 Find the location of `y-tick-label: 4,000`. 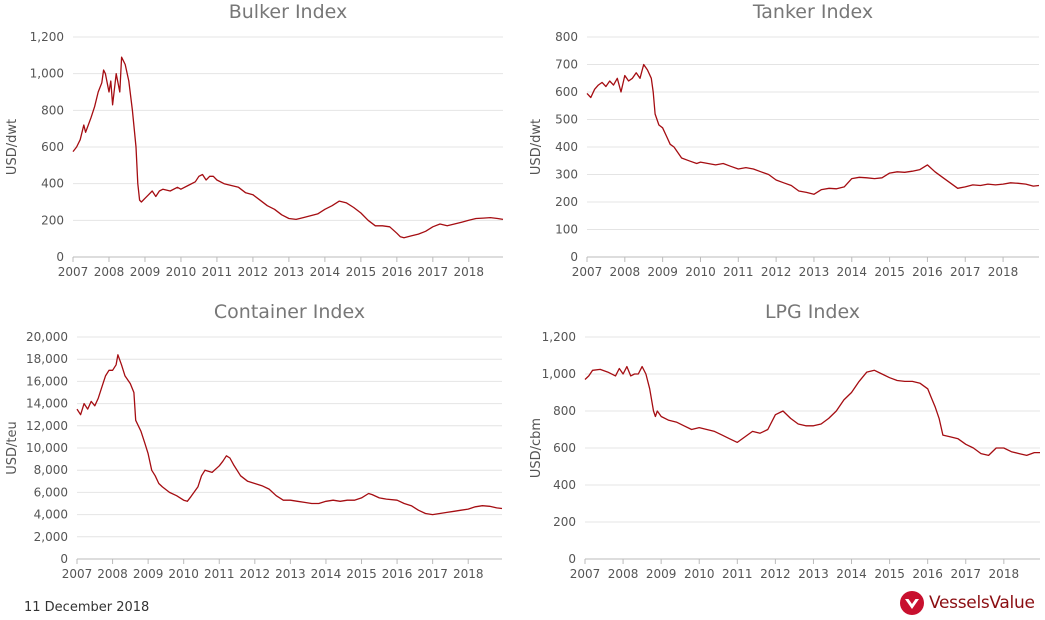

y-tick-label: 4,000 is located at coordinates (51, 515).